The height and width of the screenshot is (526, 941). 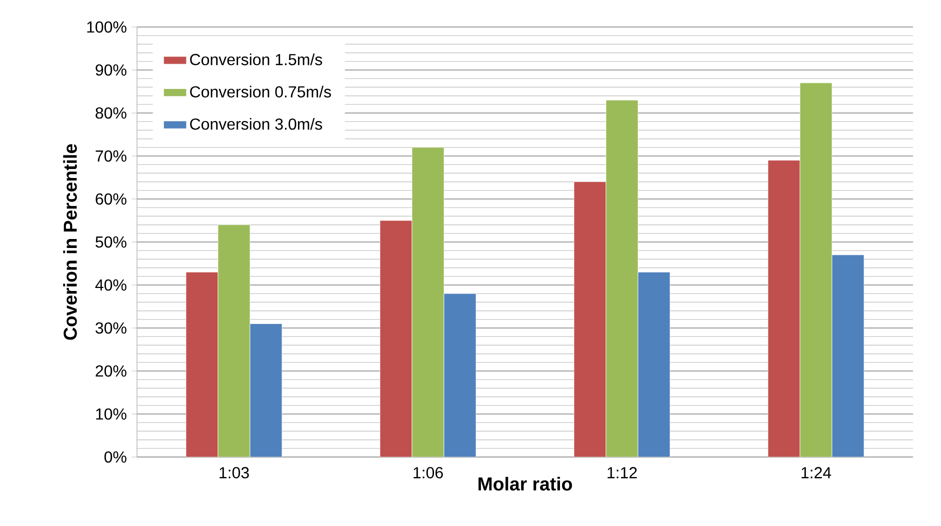 What do you see at coordinates (428, 472) in the screenshot?
I see `x-tick-label: 1:06` at bounding box center [428, 472].